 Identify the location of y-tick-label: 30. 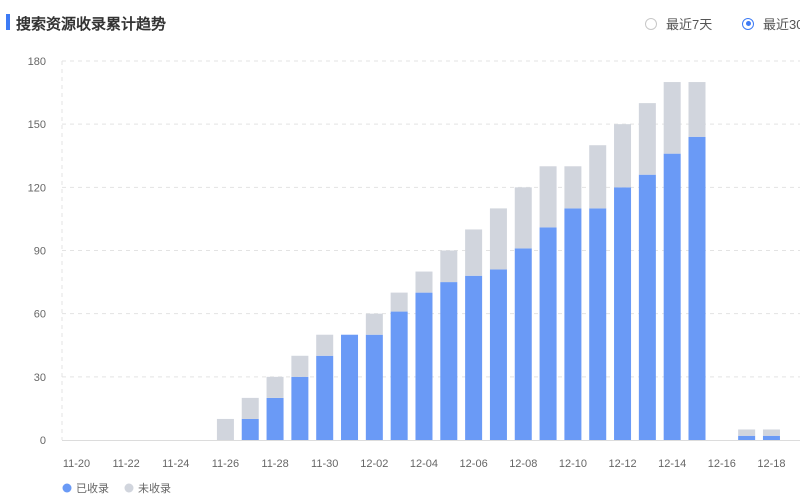
(40, 378).